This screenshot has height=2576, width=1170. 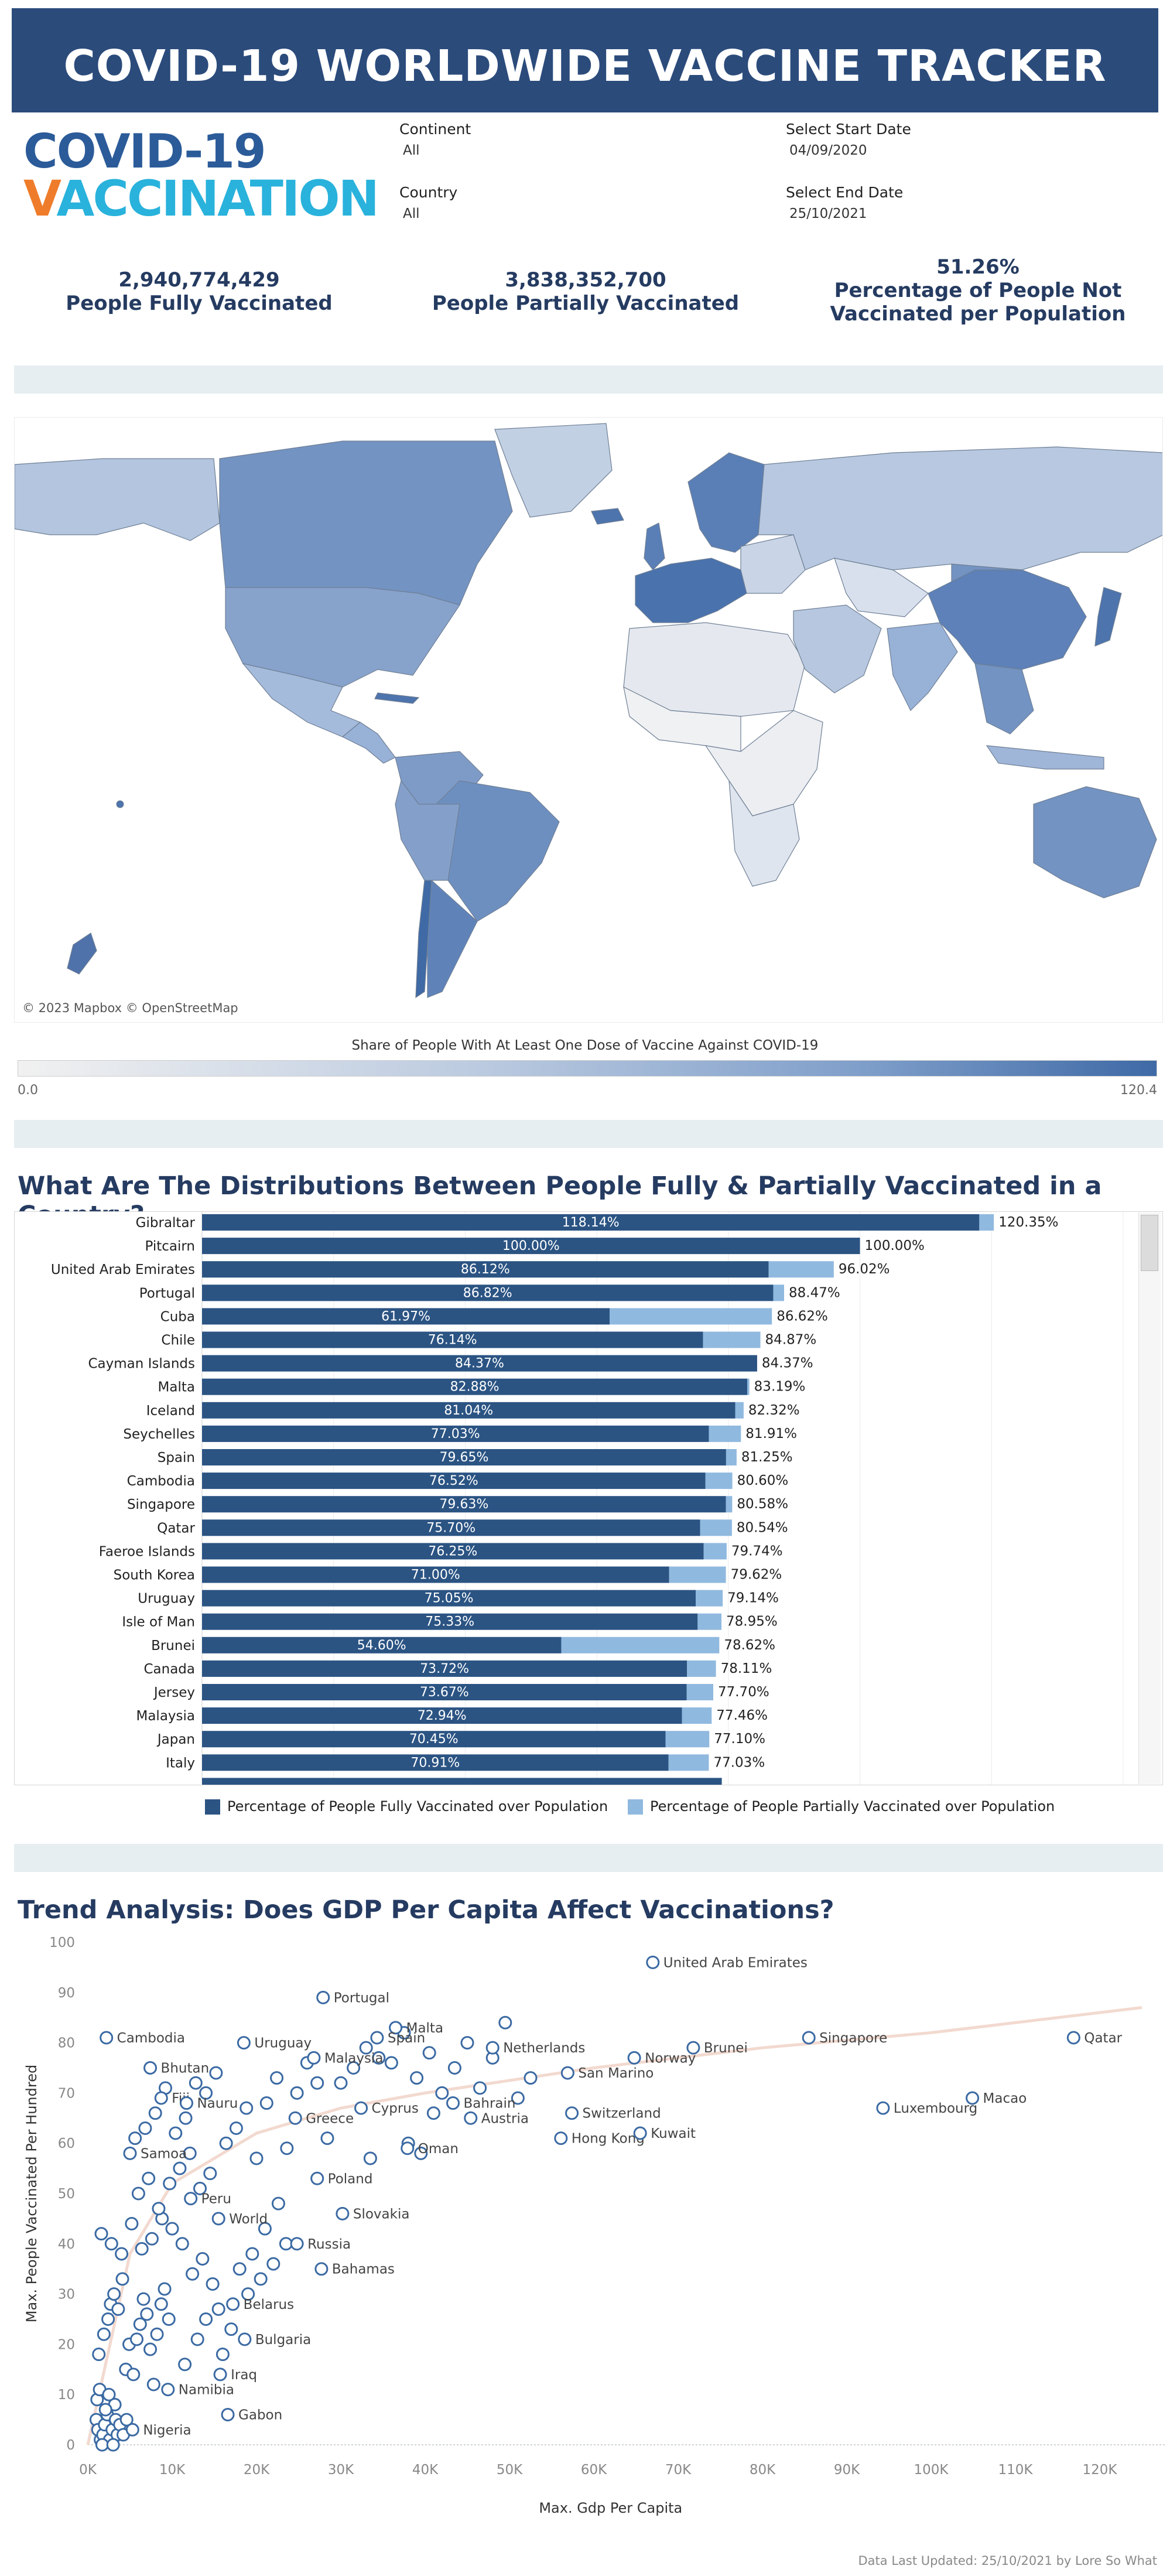 I want to click on bar-fully-label: 118.14%, so click(x=591, y=1222).